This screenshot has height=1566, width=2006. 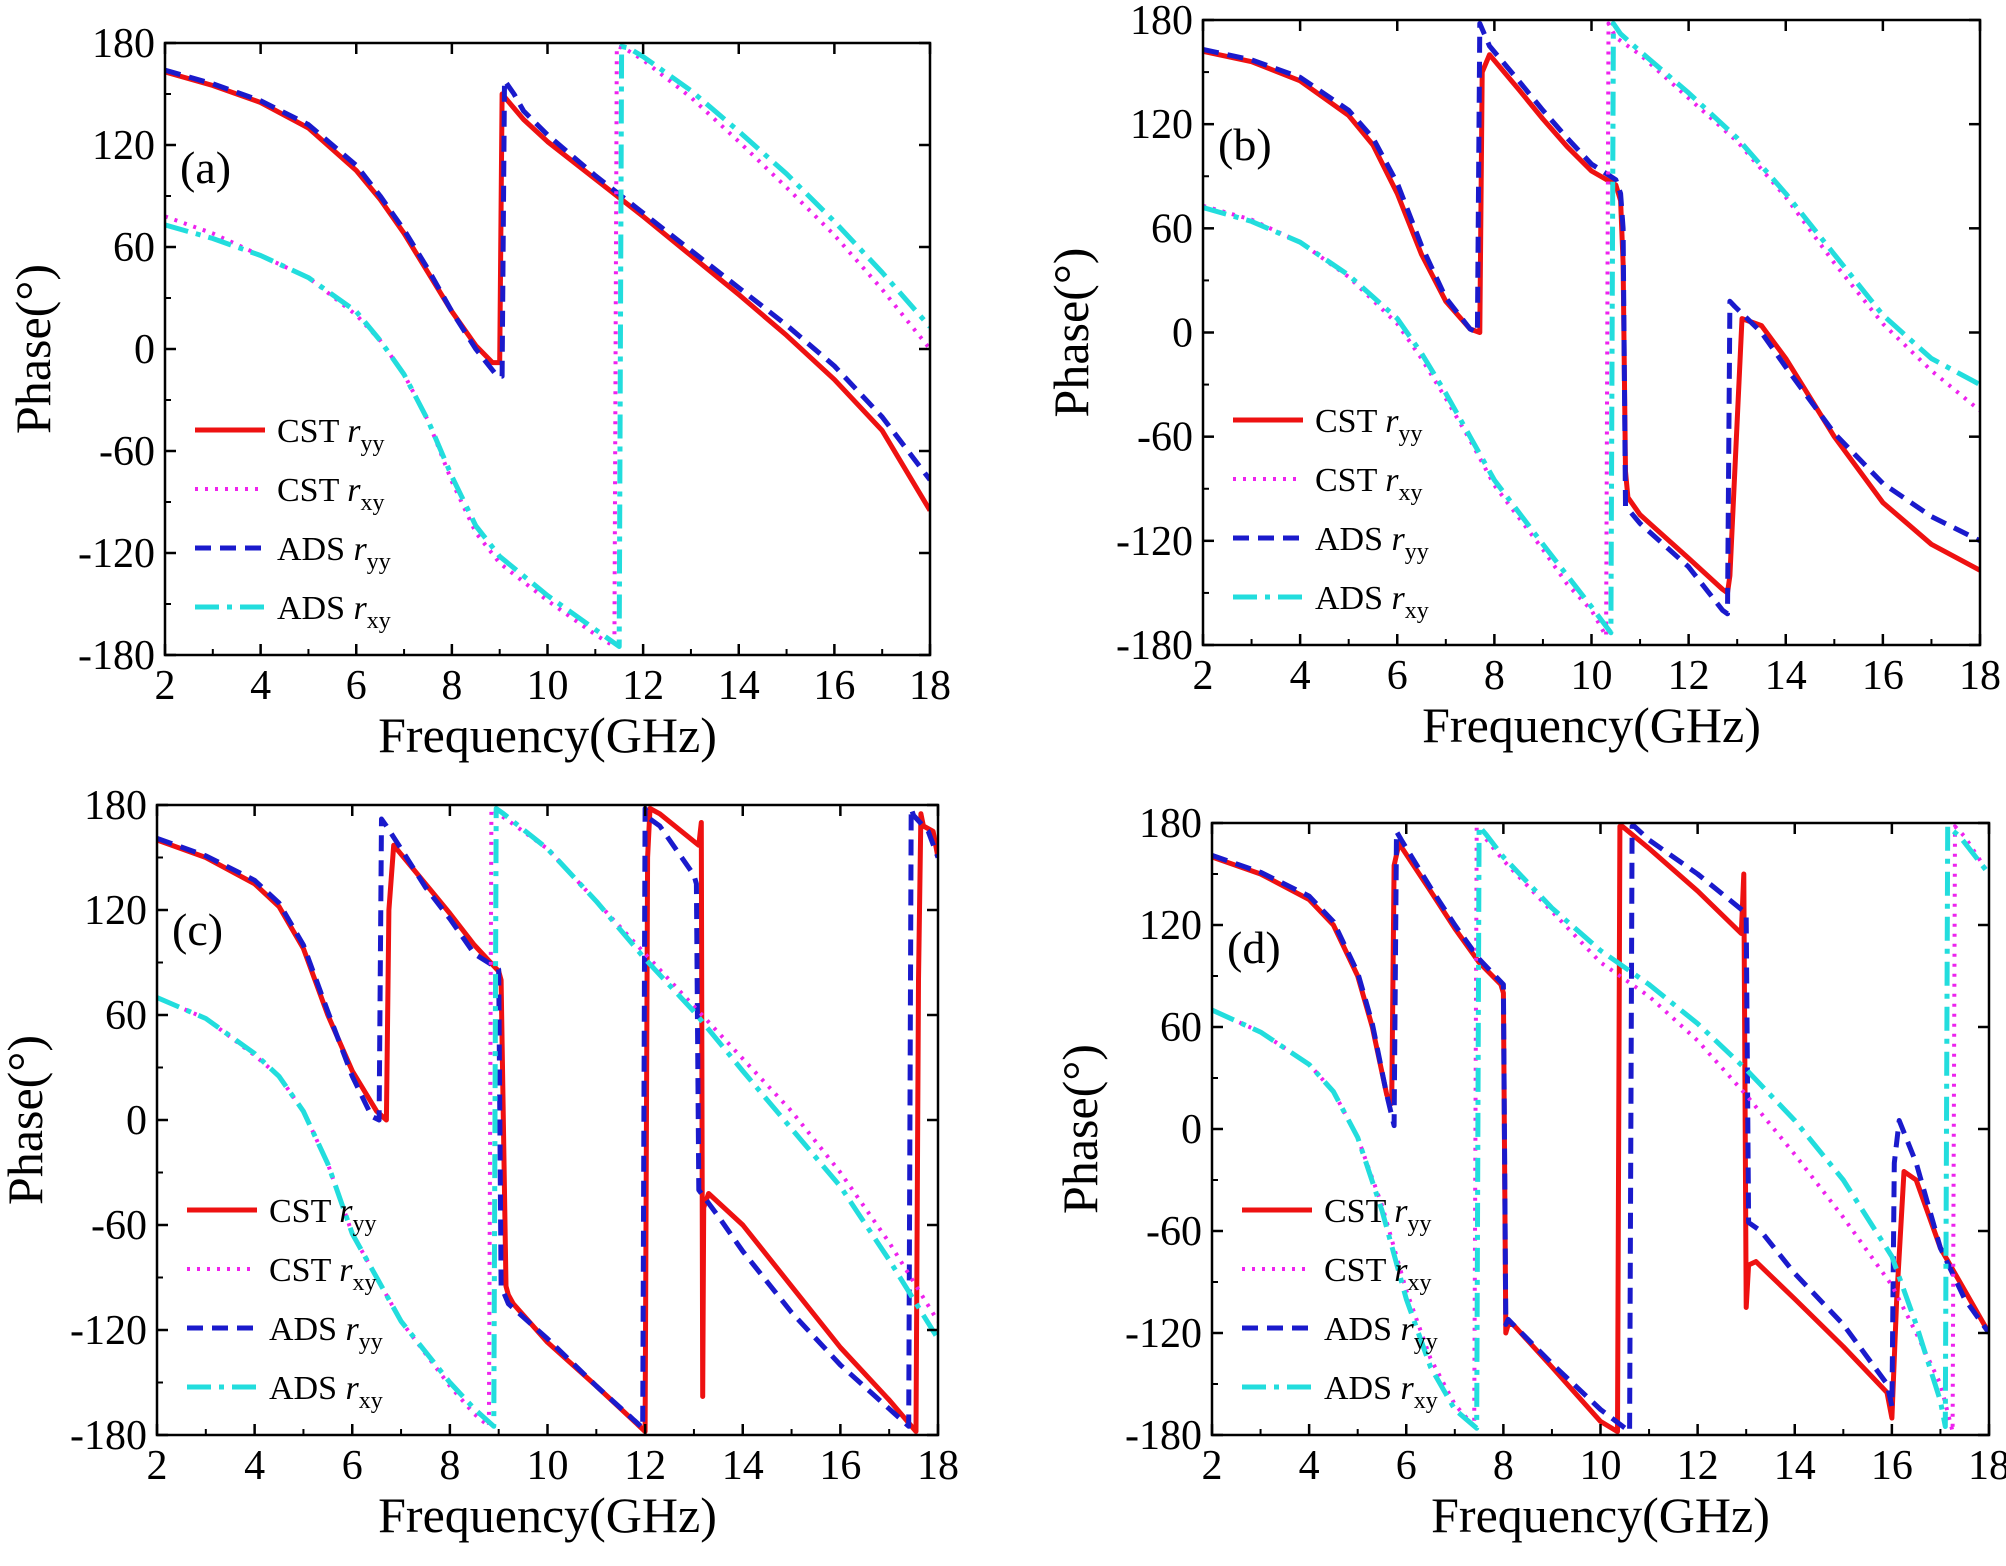 I want to click on panel-label: (c), so click(x=197, y=929).